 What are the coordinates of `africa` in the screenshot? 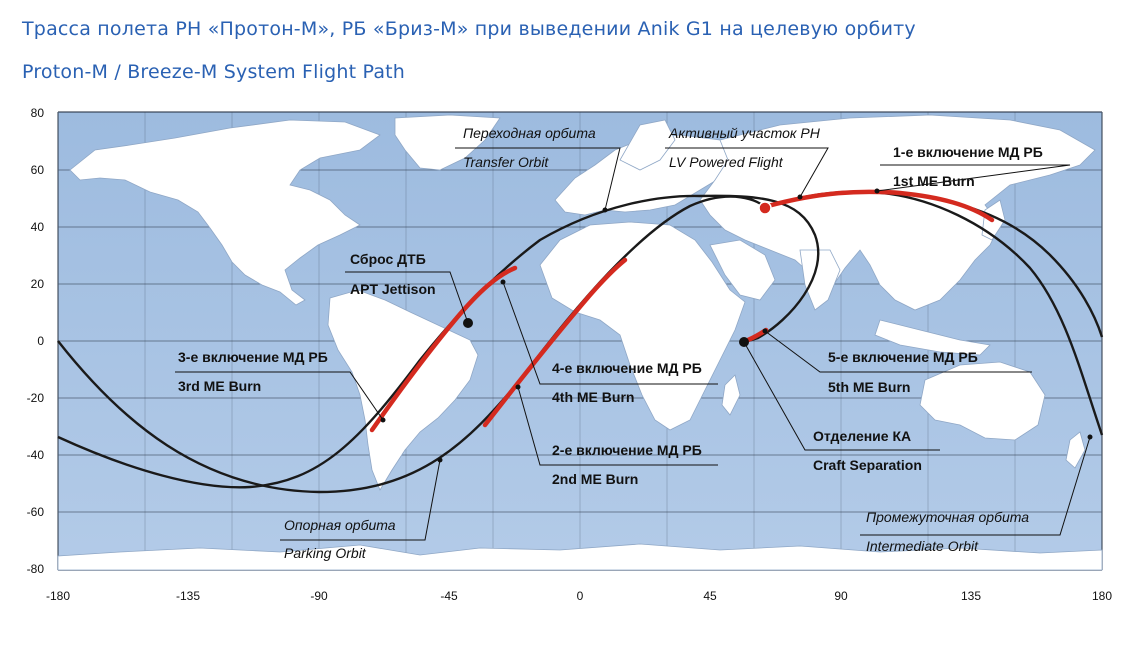 It's located at (642, 326).